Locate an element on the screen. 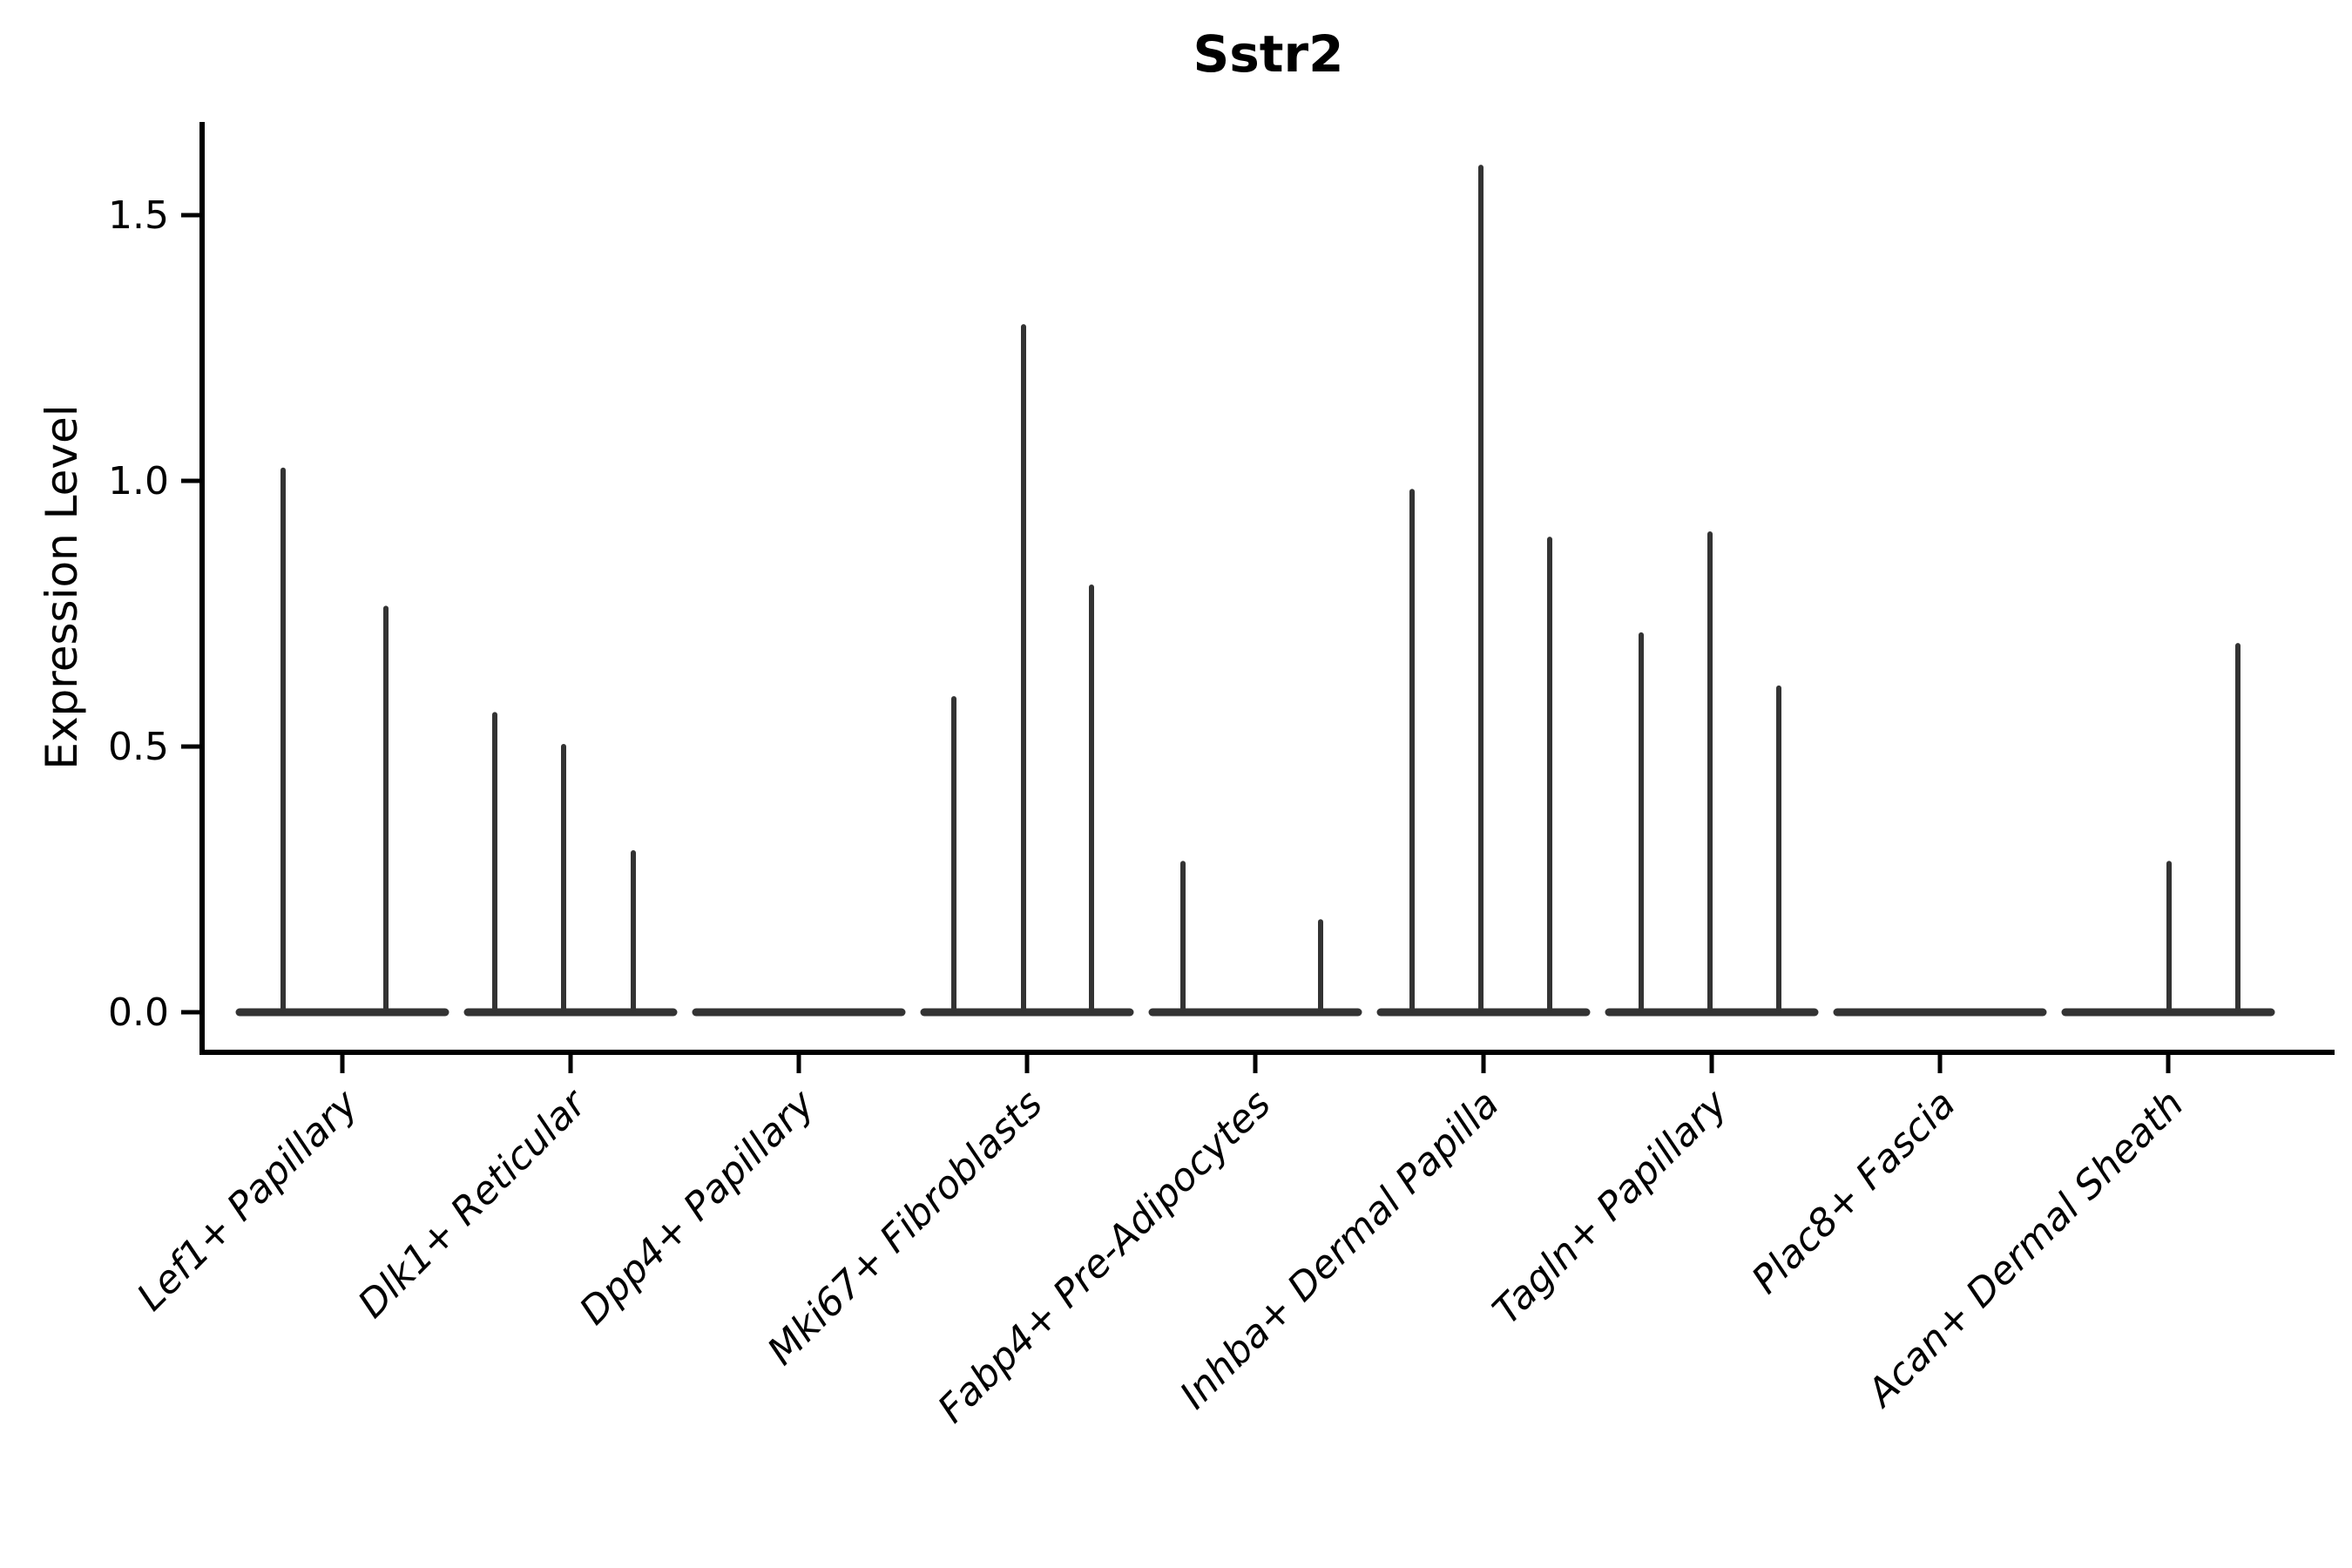 The height and width of the screenshot is (1568, 2352). x-category-label: Lef1+ Papillary is located at coordinates (248, 1201).